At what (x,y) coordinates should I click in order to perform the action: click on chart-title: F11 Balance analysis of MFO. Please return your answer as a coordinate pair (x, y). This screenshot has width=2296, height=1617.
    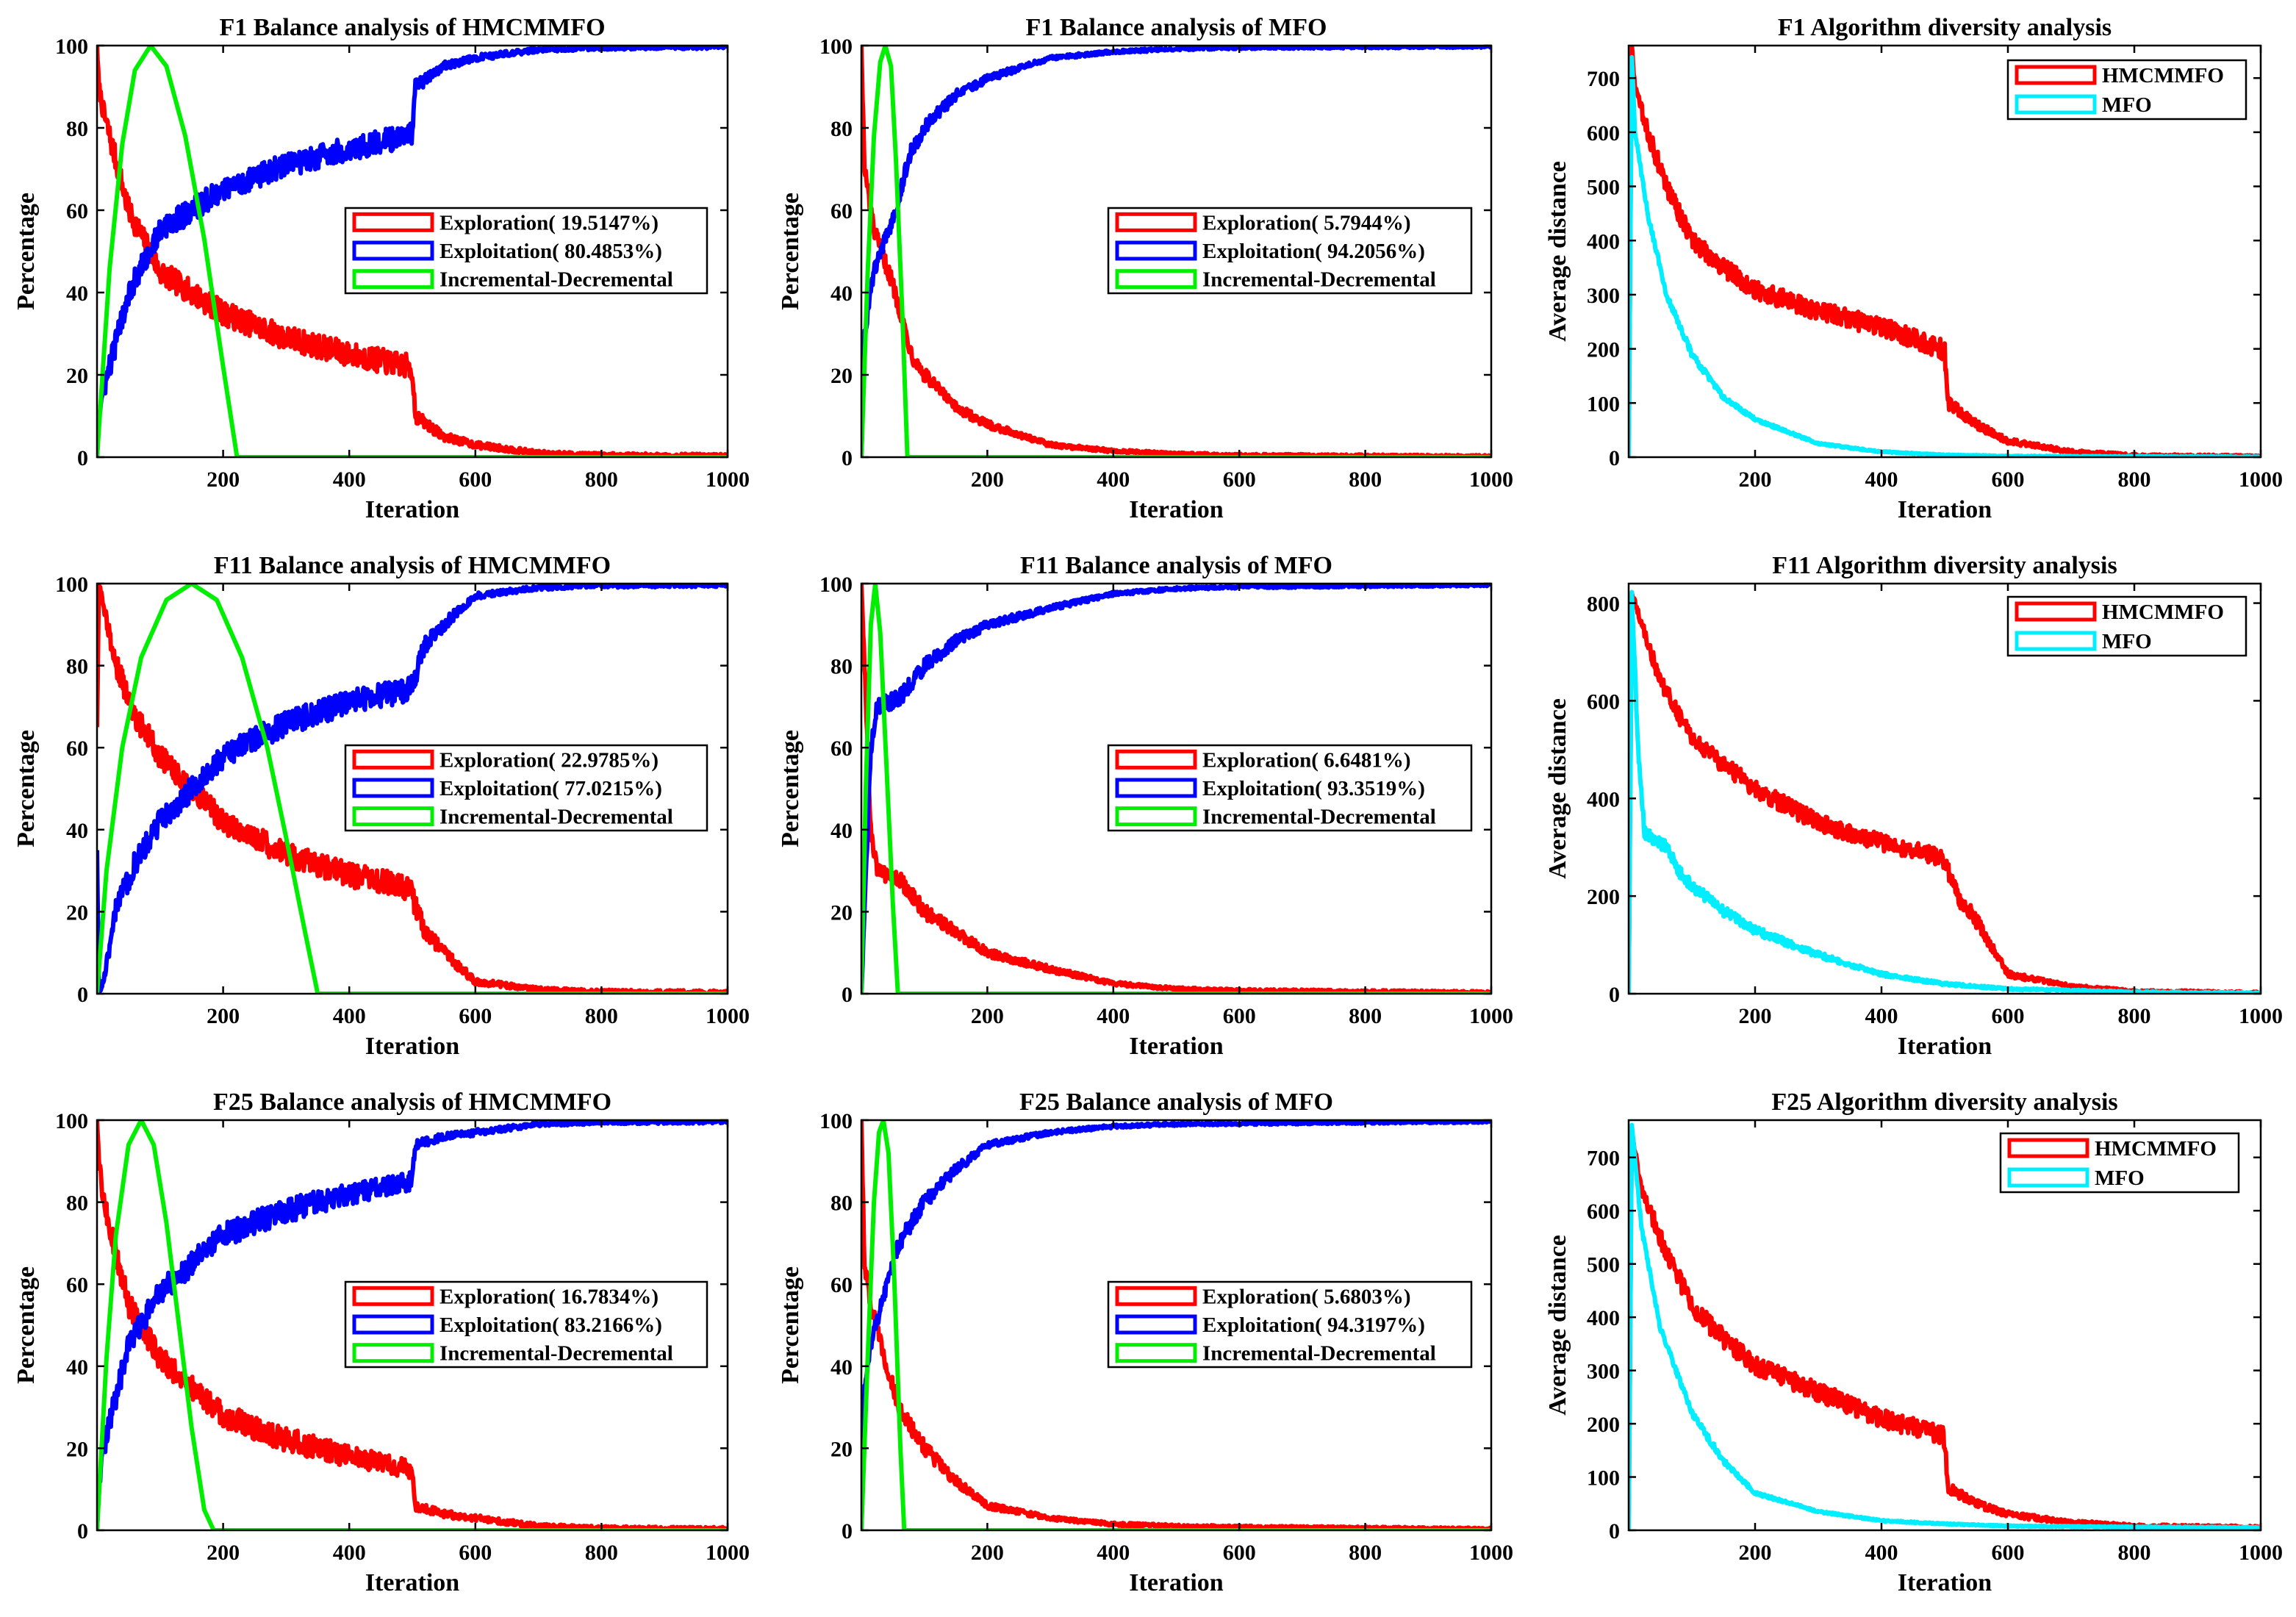
    Looking at the image, I should click on (1176, 565).